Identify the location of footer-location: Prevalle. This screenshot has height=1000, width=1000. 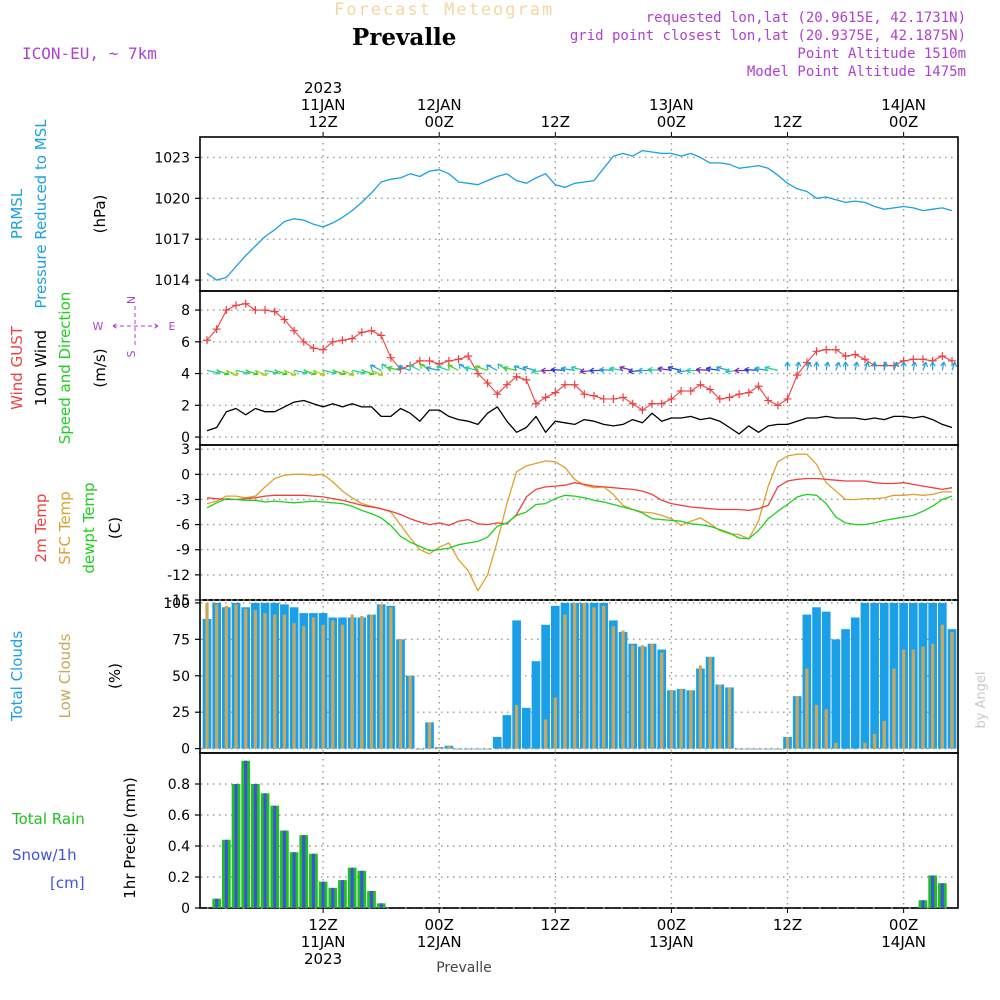
(464, 968).